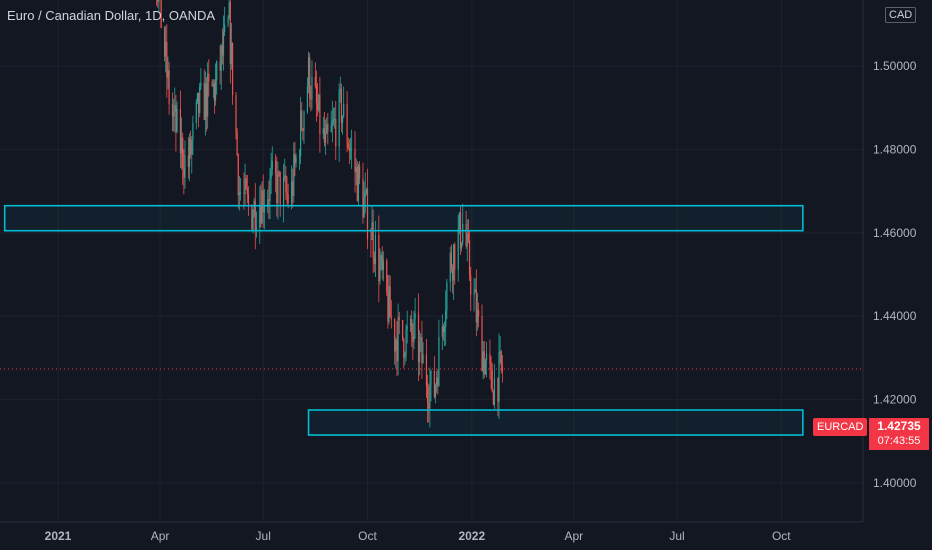 The image size is (932, 550). I want to click on last-price-value: 1.42735, so click(899, 426).